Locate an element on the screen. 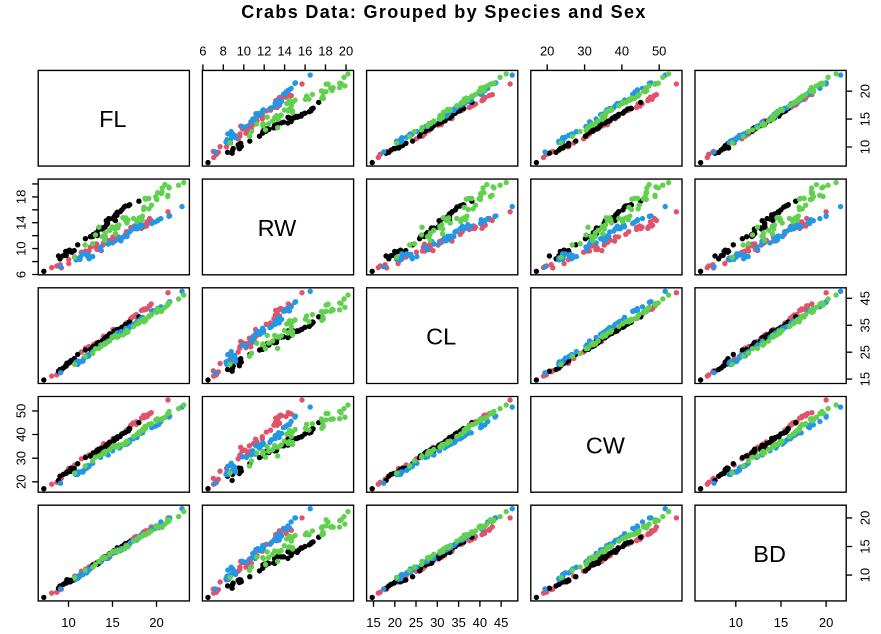 The width and height of the screenshot is (881, 634). svg-text: FL is located at coordinates (112, 119).